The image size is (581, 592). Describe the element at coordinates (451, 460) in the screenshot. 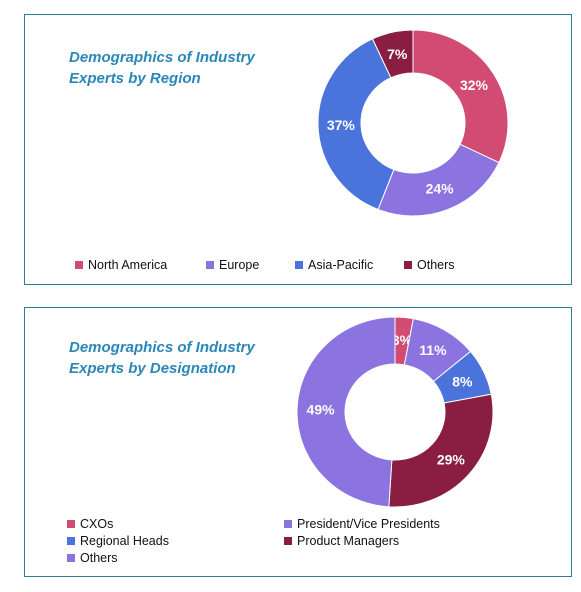

I see `slice-label-product-managers: 29%` at that location.